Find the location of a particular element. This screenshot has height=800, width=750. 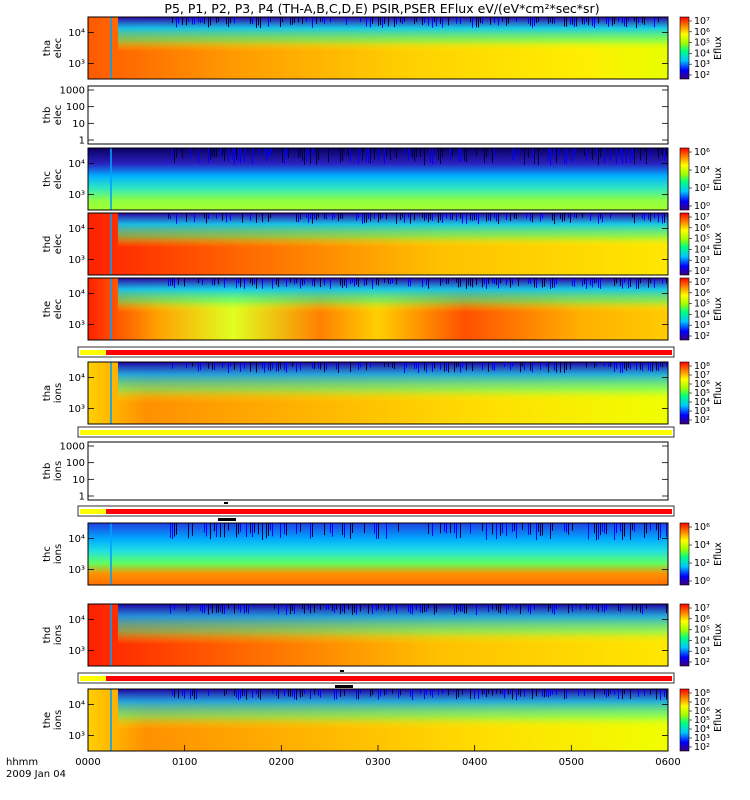

colorbar-the-elec is located at coordinates (684, 309).